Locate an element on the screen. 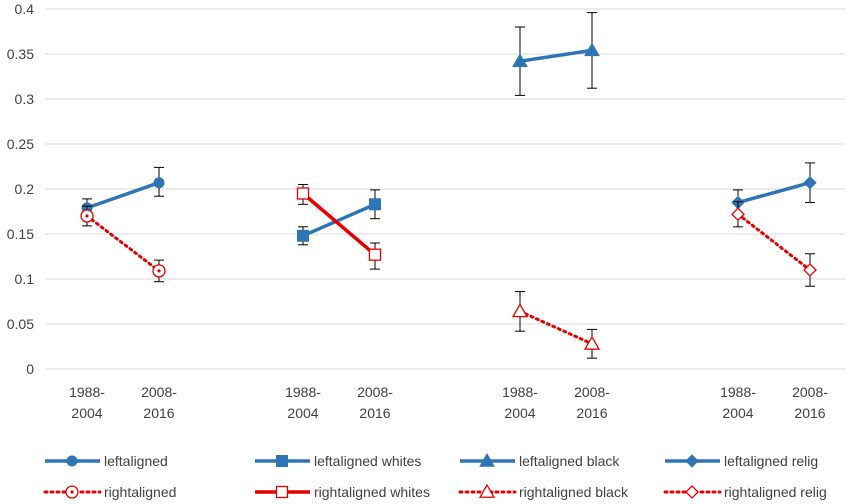 The image size is (850, 504). series-leftaligned is located at coordinates (123, 192).